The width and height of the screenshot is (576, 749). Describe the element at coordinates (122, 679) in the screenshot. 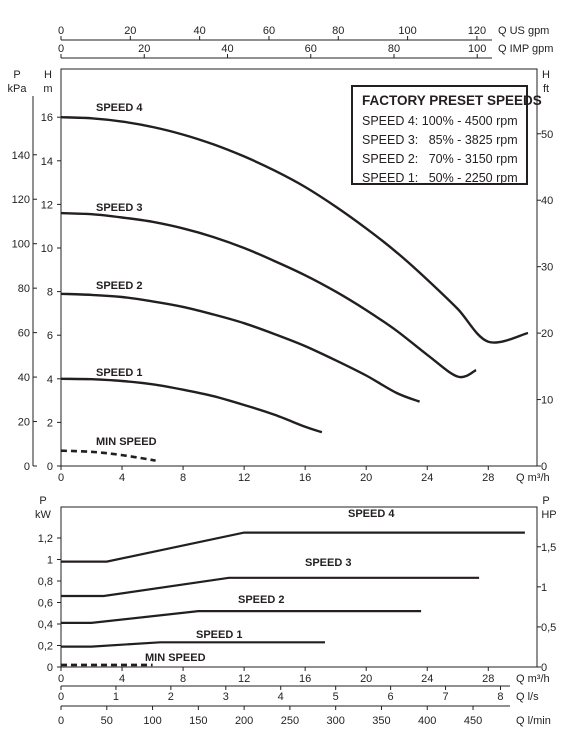

I see `power-x-tick-label: 4` at that location.